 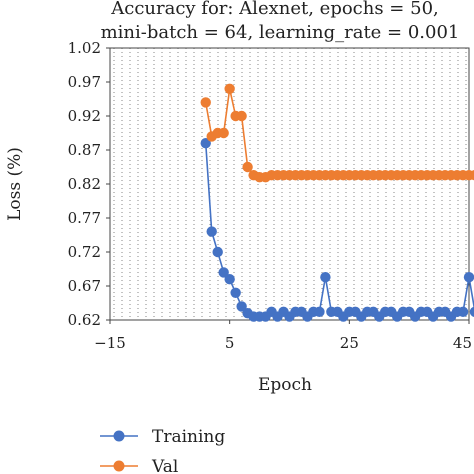 I want to click on legend: Training Val, so click(x=162, y=450).